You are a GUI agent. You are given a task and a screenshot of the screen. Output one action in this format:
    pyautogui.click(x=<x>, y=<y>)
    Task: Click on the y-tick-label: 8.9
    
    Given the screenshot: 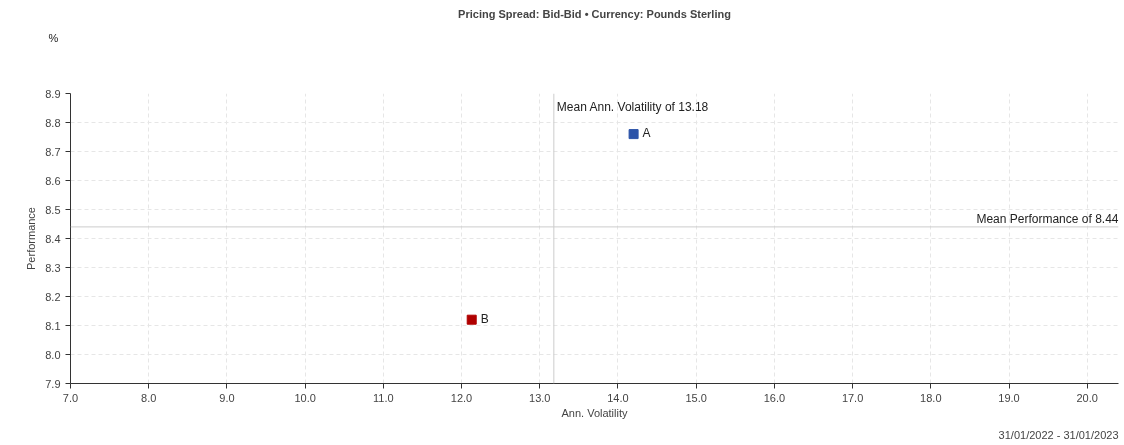 What is the action you would take?
    pyautogui.click(x=53, y=93)
    